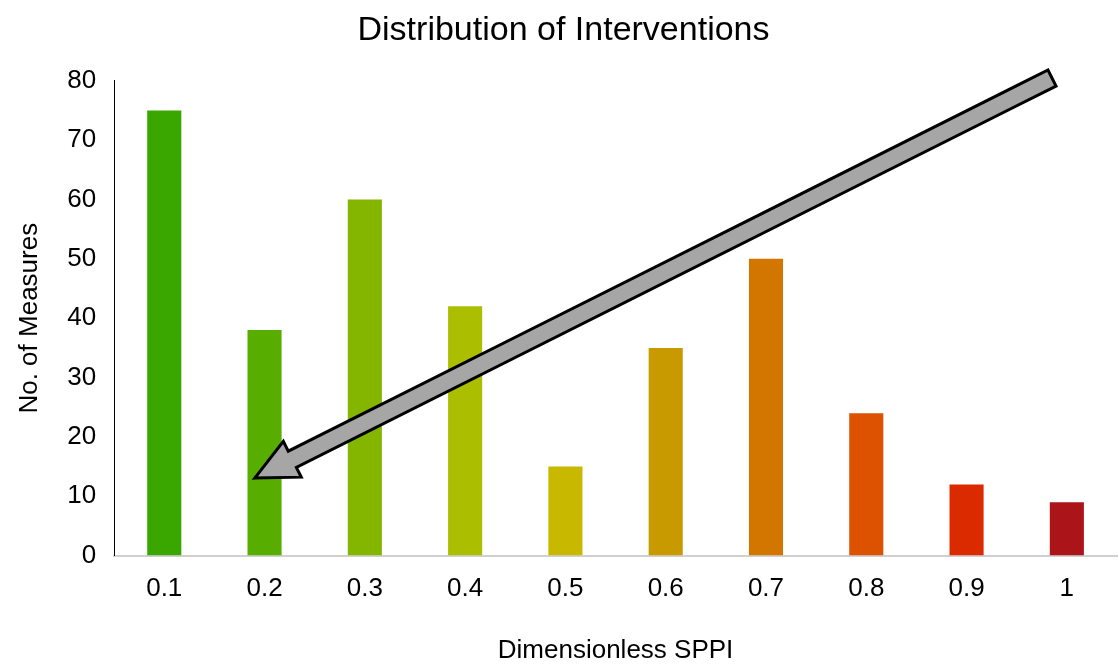 The height and width of the screenshot is (666, 1119). What do you see at coordinates (82, 316) in the screenshot?
I see `y-tick-label: 40` at bounding box center [82, 316].